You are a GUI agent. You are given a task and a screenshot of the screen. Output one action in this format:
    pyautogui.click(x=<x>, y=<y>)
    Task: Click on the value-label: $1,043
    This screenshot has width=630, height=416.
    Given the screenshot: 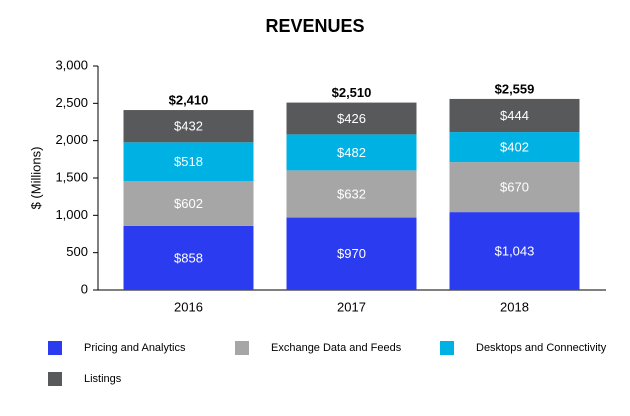 What is the action you would take?
    pyautogui.click(x=515, y=250)
    